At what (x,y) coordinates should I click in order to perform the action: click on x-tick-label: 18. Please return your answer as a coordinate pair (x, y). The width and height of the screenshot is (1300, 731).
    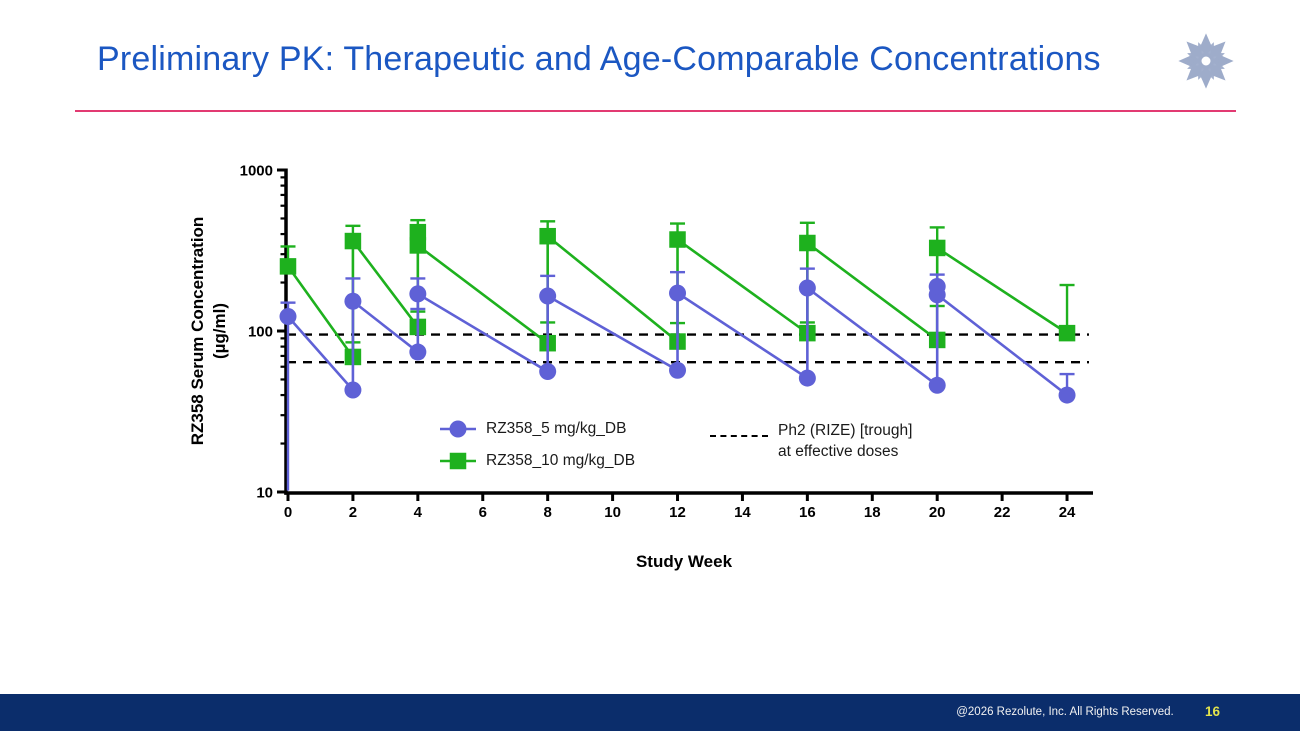
    Looking at the image, I should click on (872, 512).